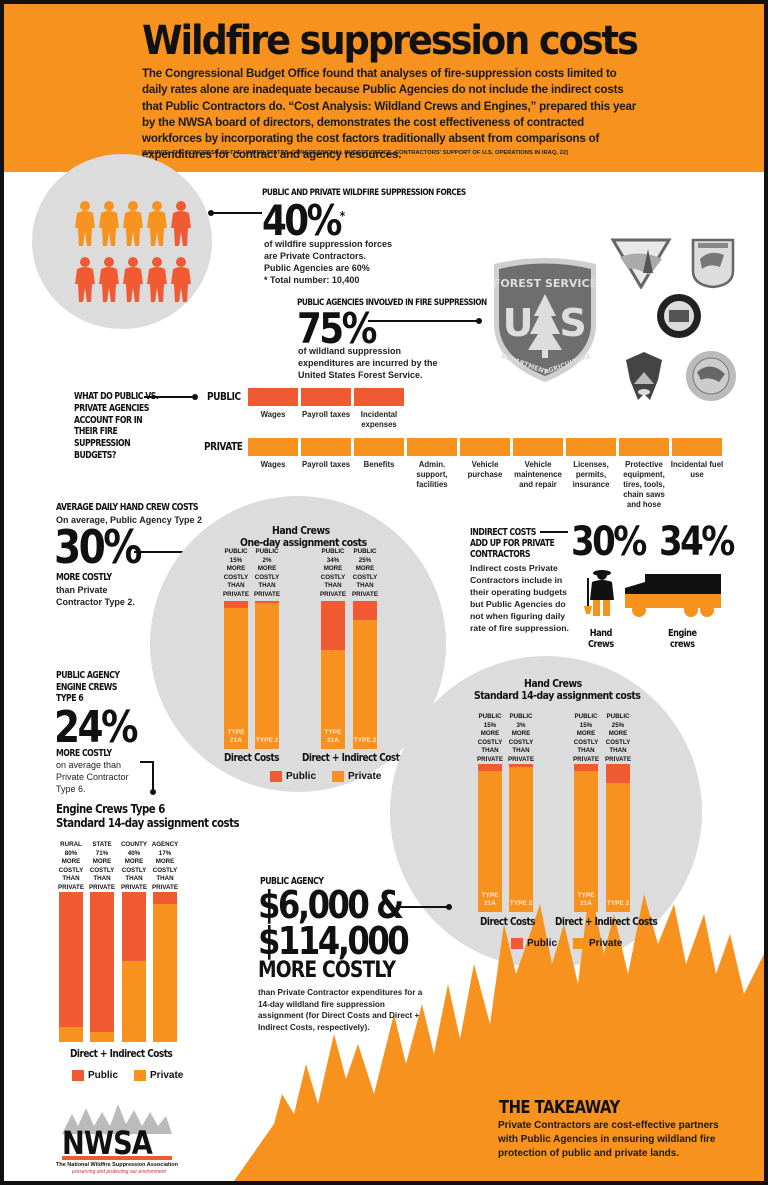  What do you see at coordinates (298, 644) in the screenshot?
I see `hand-crew-daily-circle` at bounding box center [298, 644].